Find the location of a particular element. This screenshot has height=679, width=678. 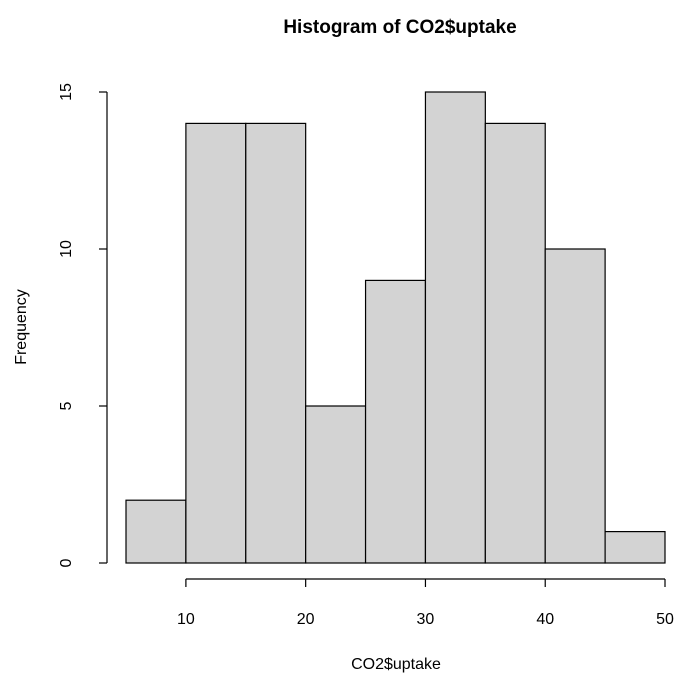

y-axis-label: Frequency is located at coordinates (21, 327).